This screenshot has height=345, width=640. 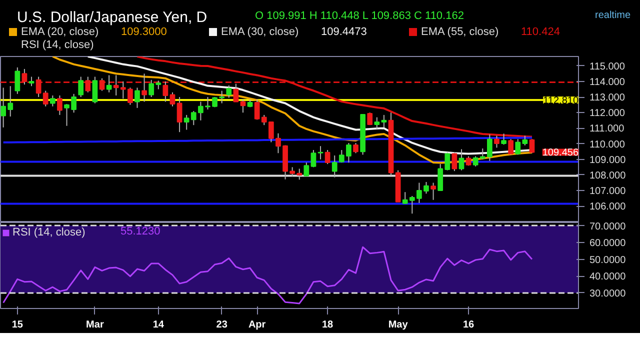 I want to click on x-tick-label: 15, so click(x=18, y=325).